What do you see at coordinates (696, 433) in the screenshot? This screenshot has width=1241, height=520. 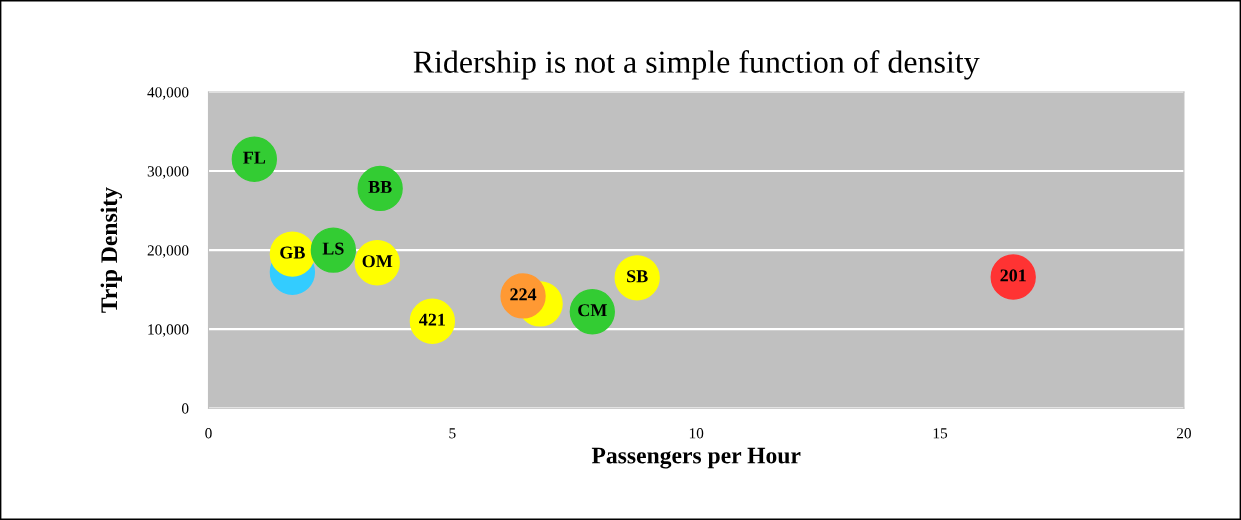 I see `x-tick-label: 10` at bounding box center [696, 433].